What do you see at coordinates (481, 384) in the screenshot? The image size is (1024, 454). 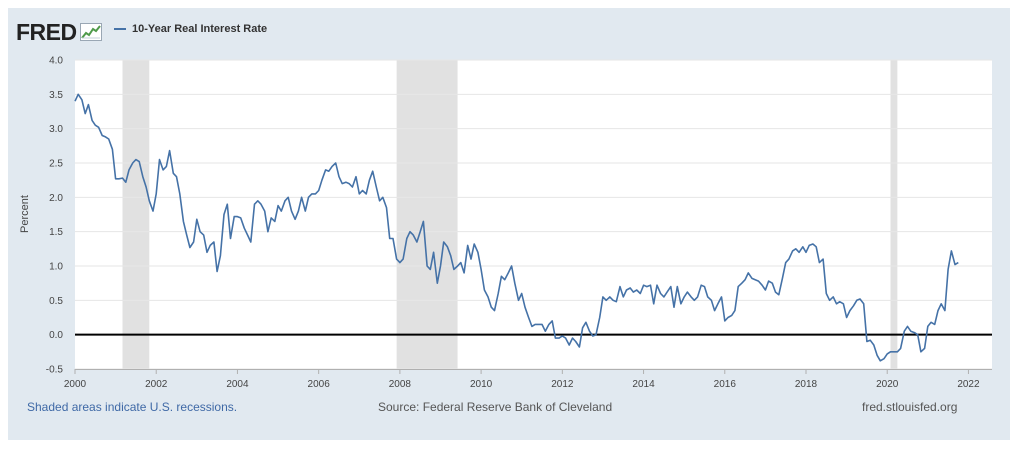 I see `x-tick-label: 2010` at bounding box center [481, 384].